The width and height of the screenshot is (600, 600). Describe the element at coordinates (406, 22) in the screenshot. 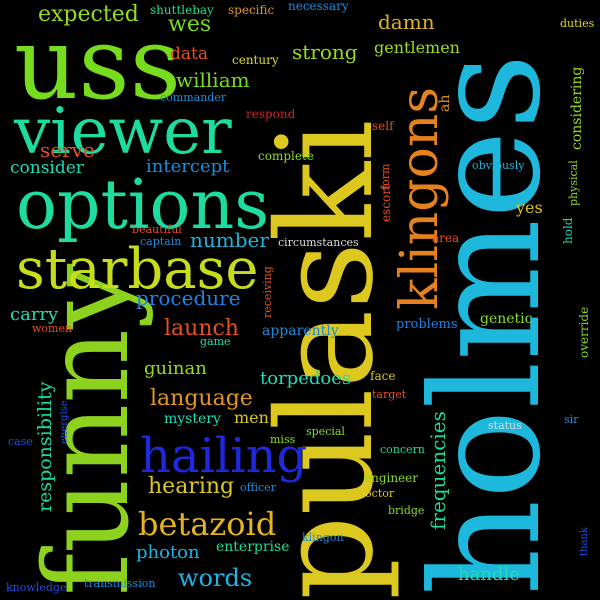

I see `word-damn: damn` at that location.